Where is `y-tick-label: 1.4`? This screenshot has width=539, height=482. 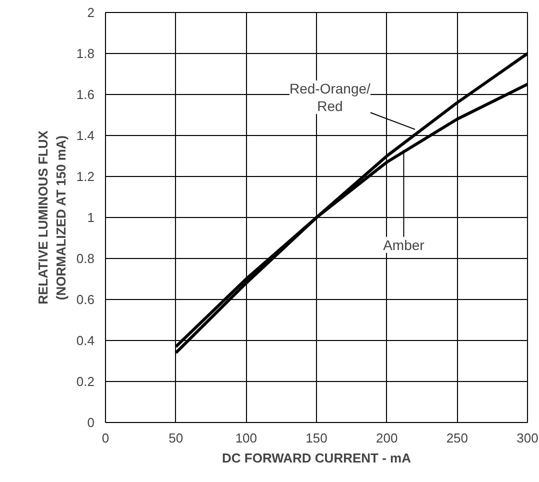 y-tick-label: 1.4 is located at coordinates (85, 135).